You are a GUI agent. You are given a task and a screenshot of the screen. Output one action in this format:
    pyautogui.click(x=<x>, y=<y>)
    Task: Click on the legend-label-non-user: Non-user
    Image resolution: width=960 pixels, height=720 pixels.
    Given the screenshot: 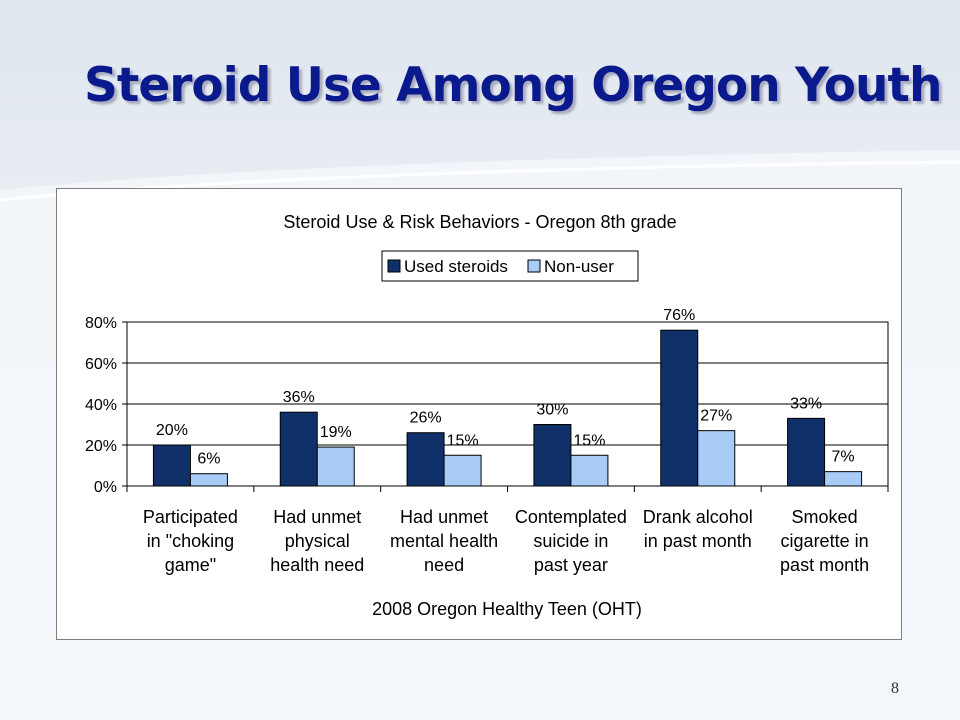 What is the action you would take?
    pyautogui.click(x=579, y=266)
    